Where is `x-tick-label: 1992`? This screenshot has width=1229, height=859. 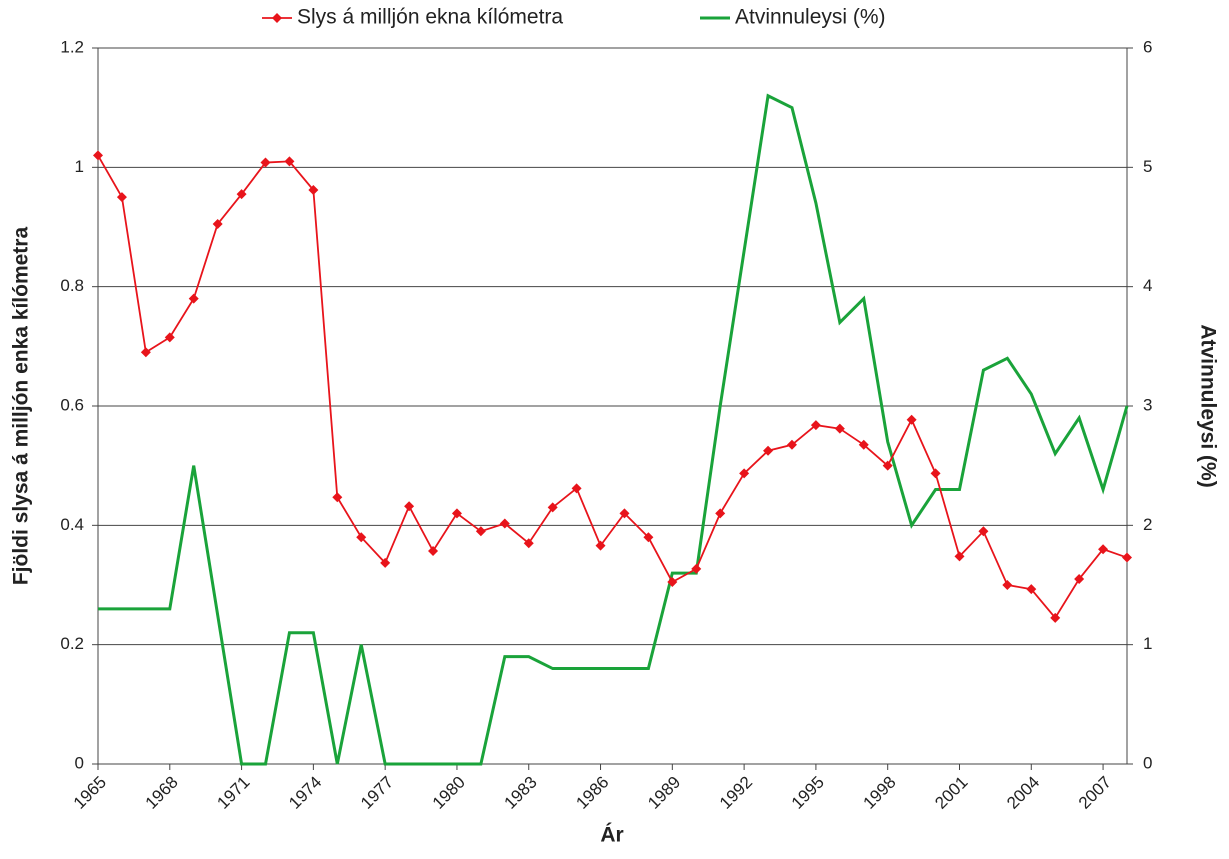 x-tick-label: 1992 is located at coordinates (736, 793).